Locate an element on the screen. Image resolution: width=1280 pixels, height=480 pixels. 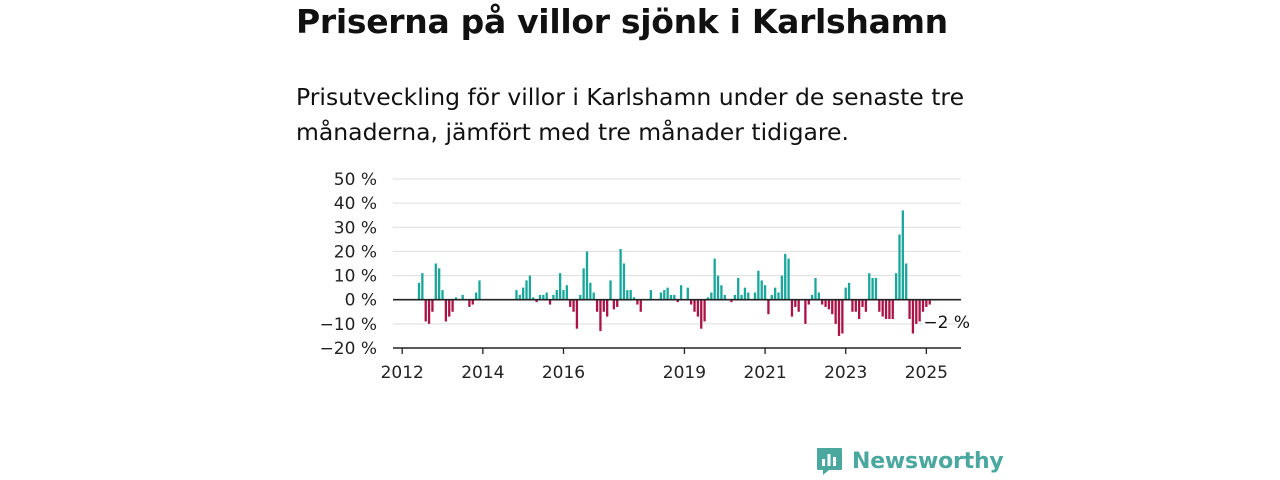
x-tick-label: 2025 is located at coordinates (926, 373).